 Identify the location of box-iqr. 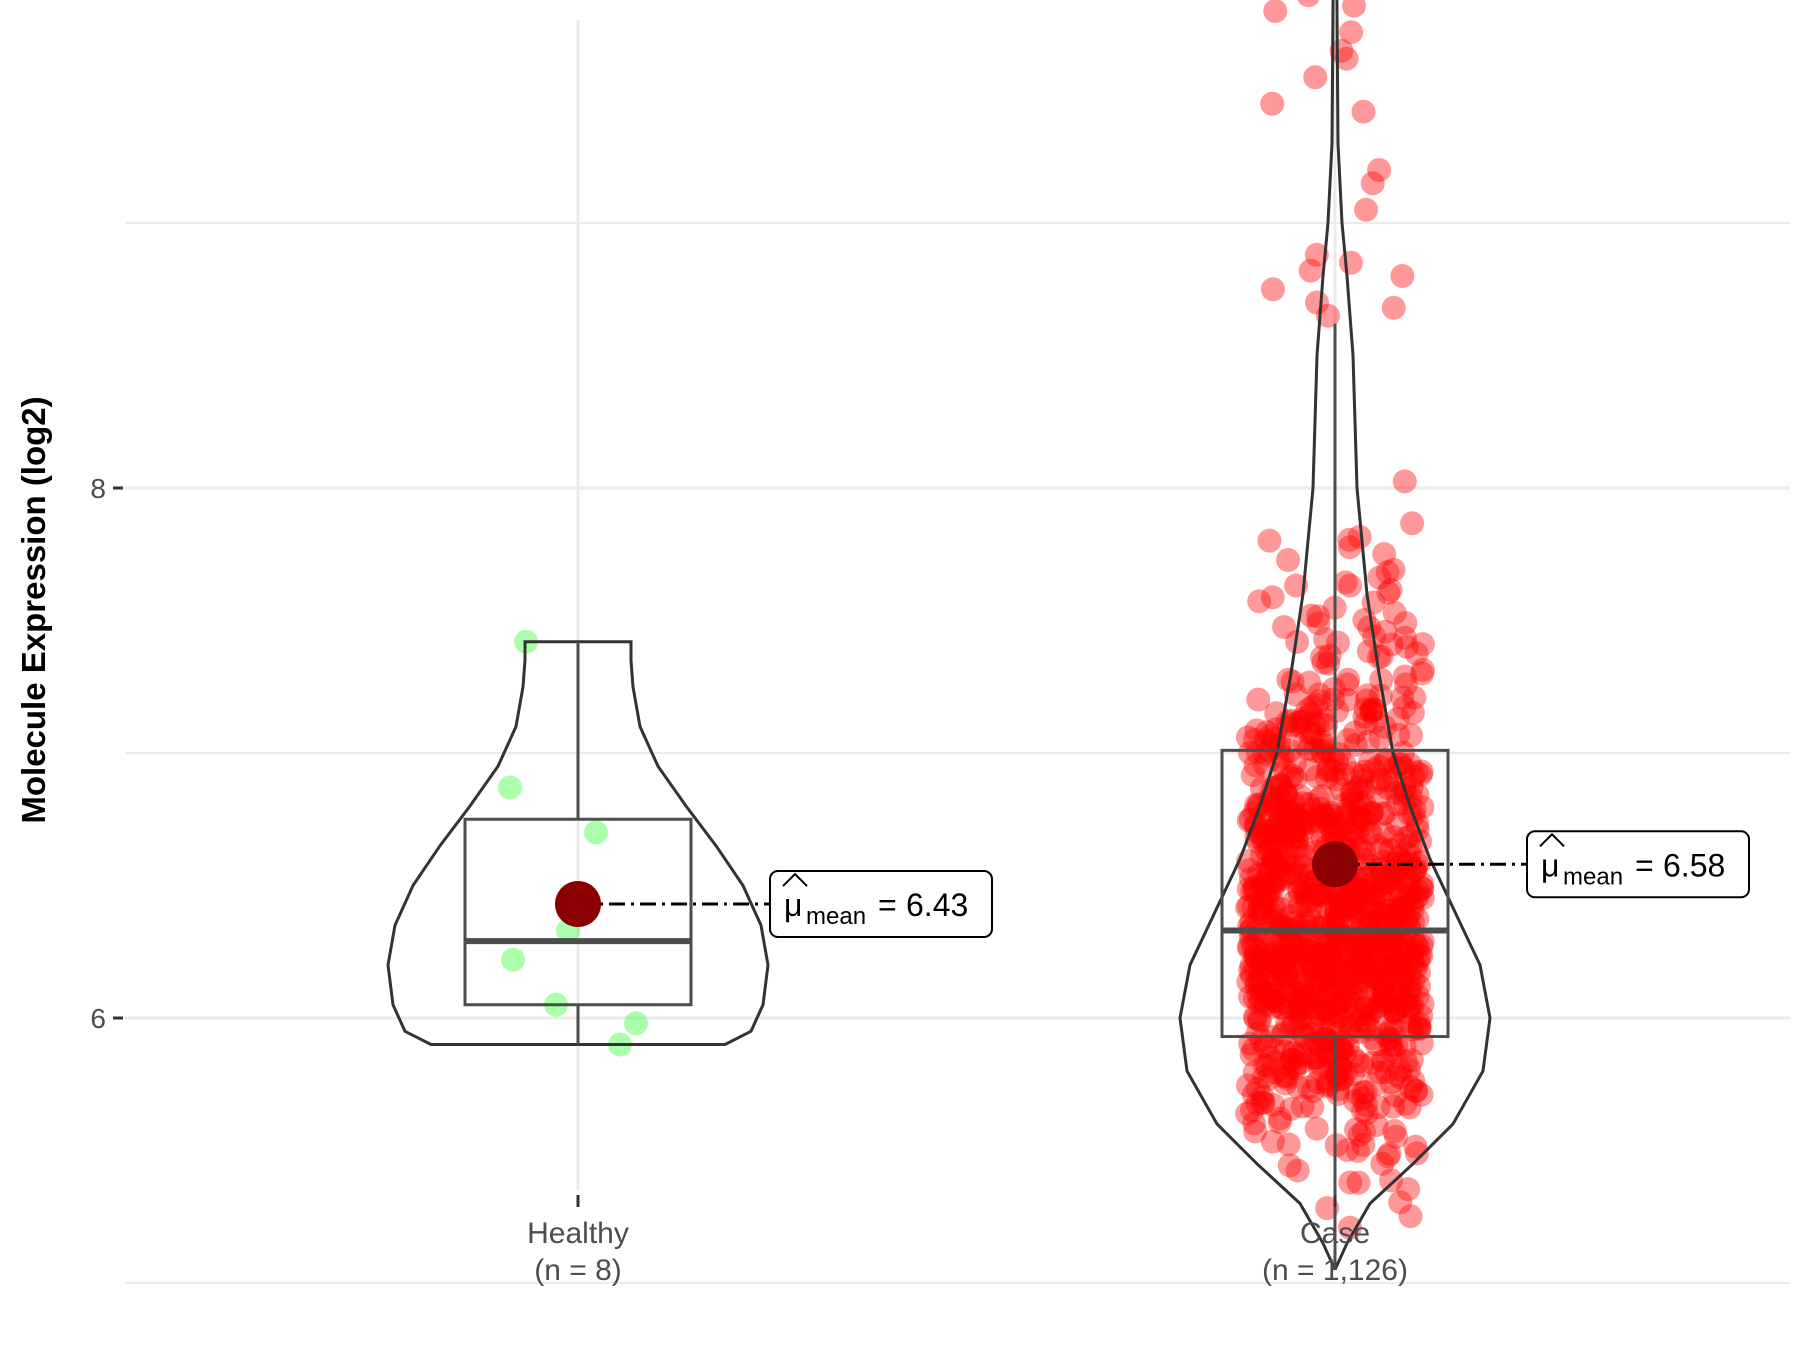
(578, 912).